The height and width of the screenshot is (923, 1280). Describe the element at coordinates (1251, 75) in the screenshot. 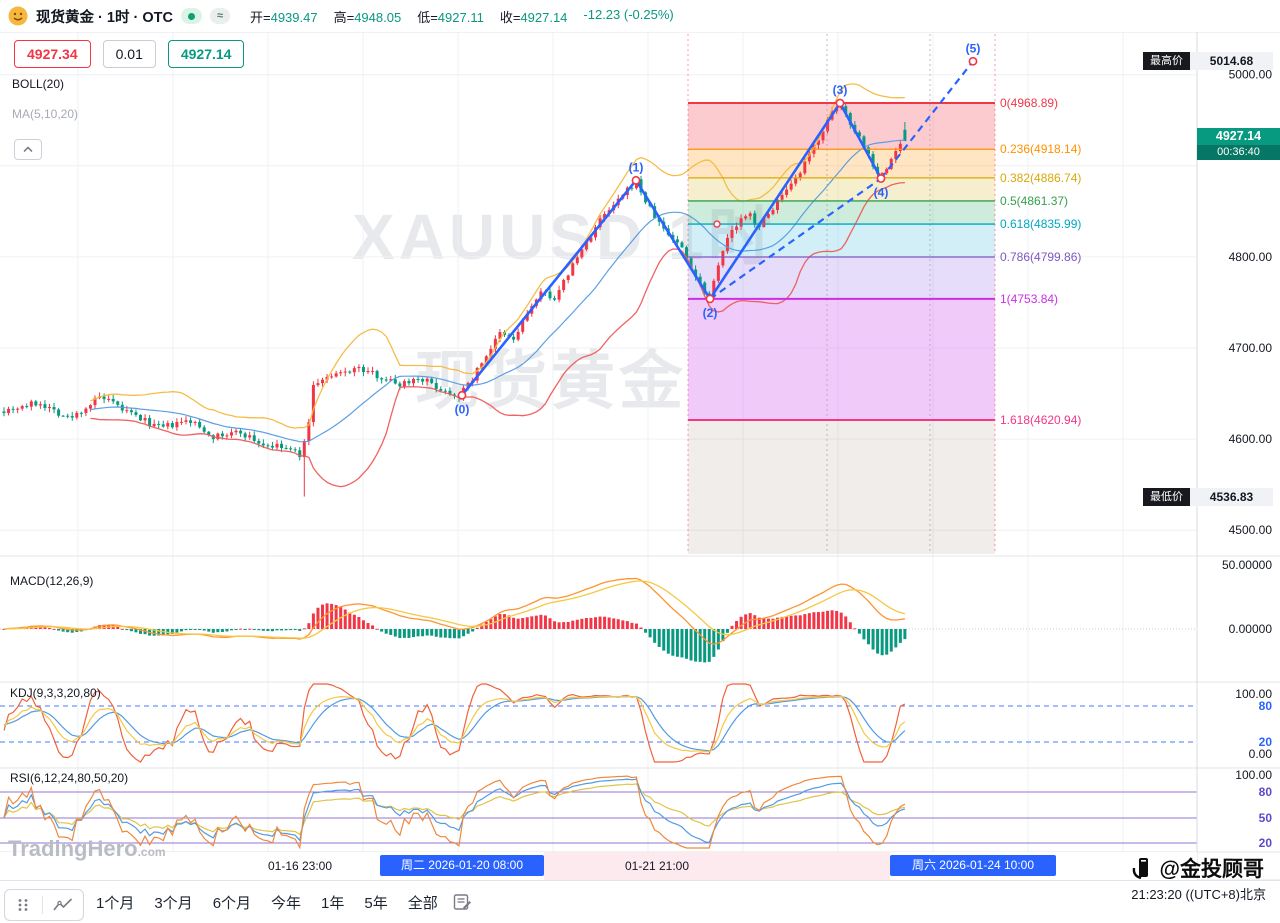

I see `svg-text: 5000.00` at that location.